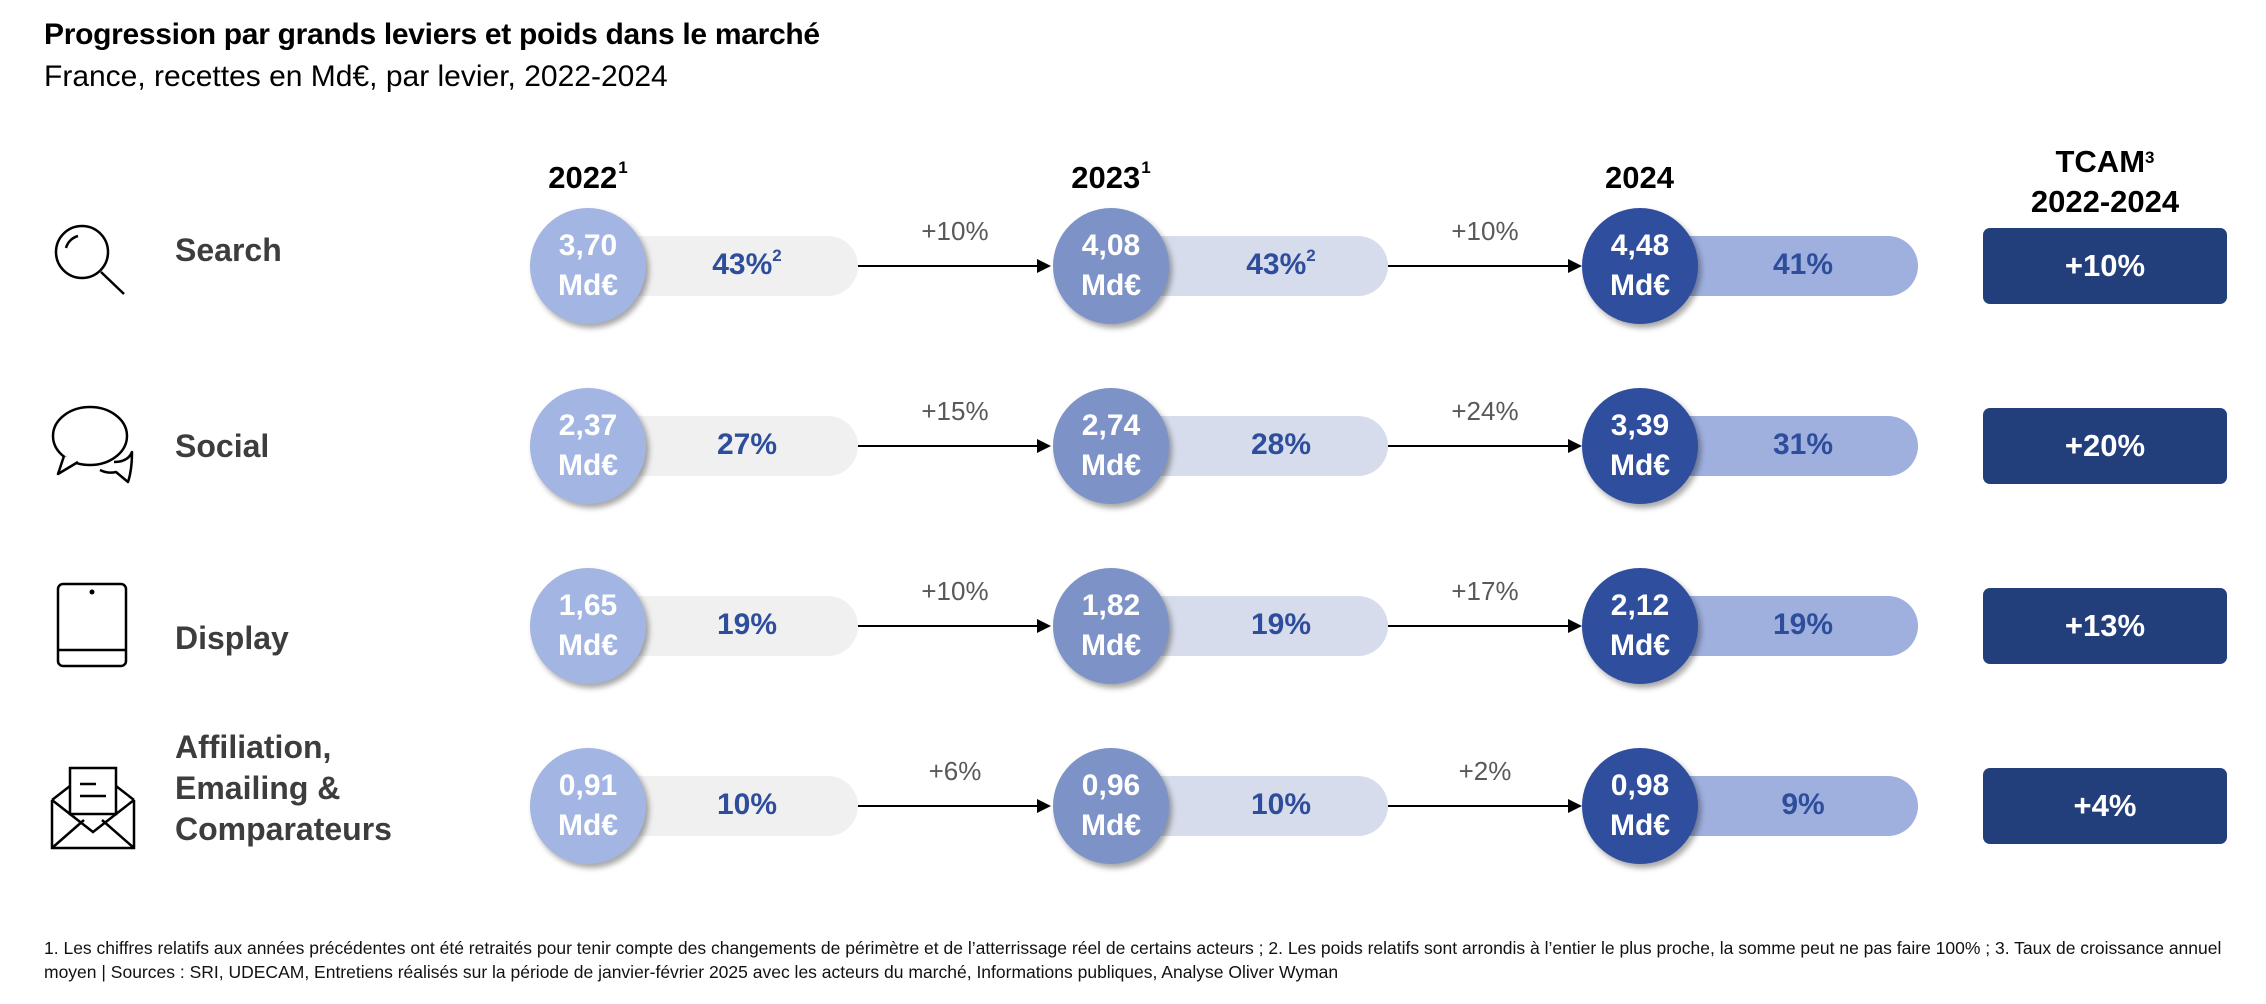 This screenshot has height=1004, width=2266. I want to click on tcam-value-box: +20%, so click(2105, 446).